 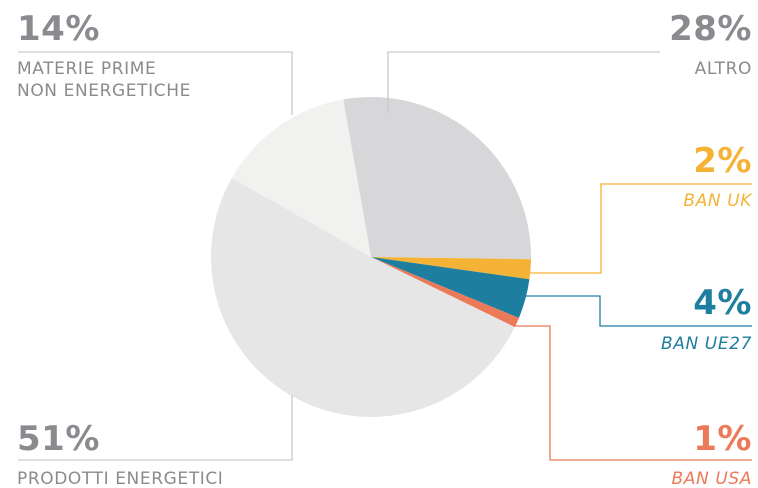 What do you see at coordinates (722, 439) in the screenshot?
I see `pct-label-ban-usa: 1%` at bounding box center [722, 439].